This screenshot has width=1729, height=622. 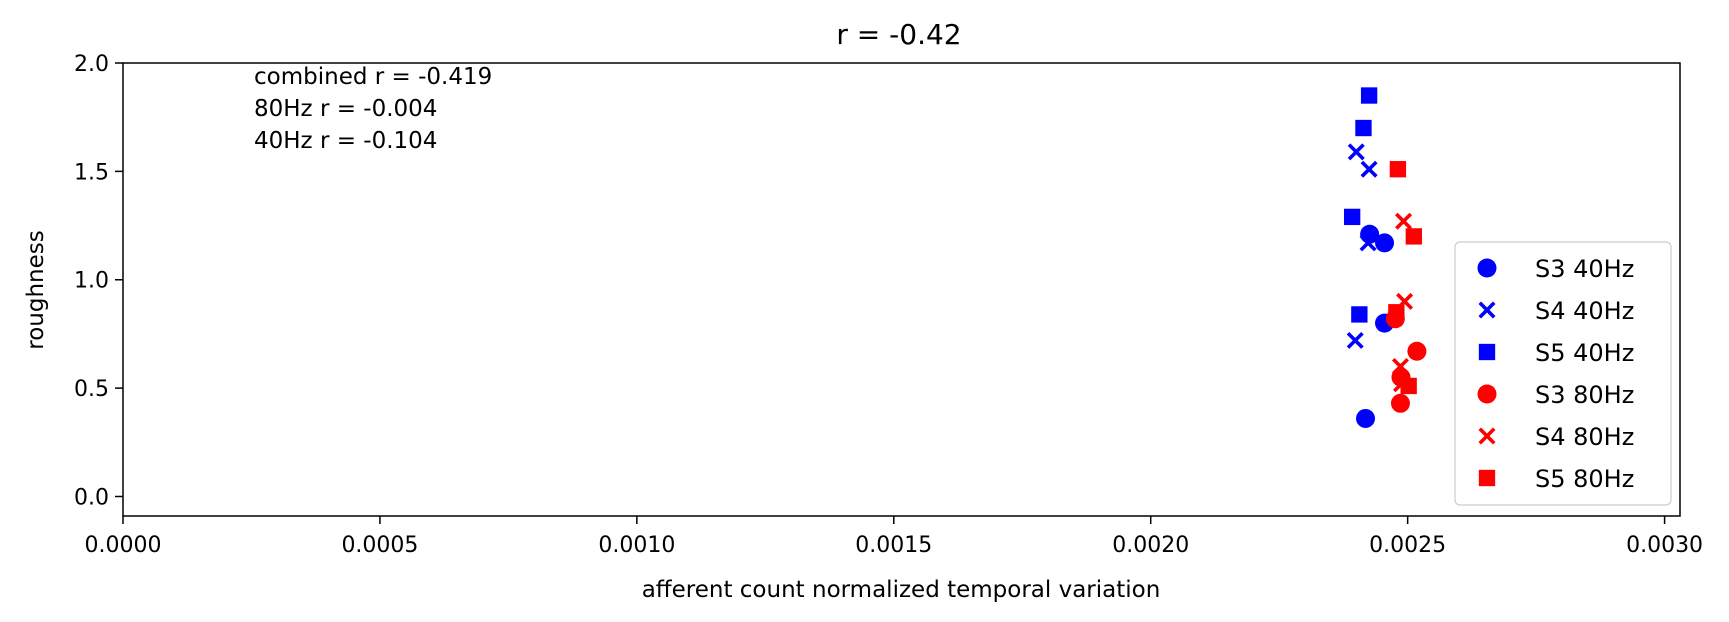 I want to click on legend-marker-s4-80hz, so click(x=1487, y=436).